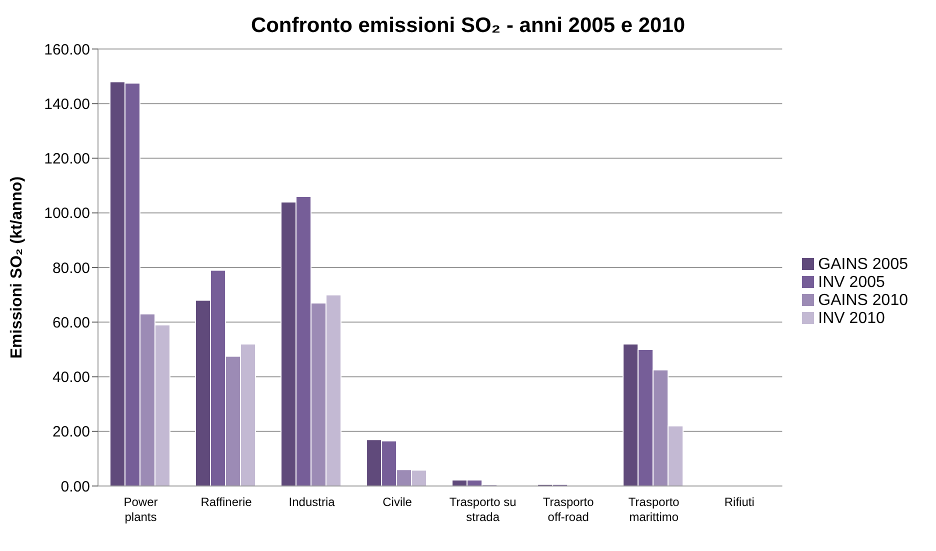 The width and height of the screenshot is (936, 551). What do you see at coordinates (851, 318) in the screenshot?
I see `legend-label: INV 2010` at bounding box center [851, 318].